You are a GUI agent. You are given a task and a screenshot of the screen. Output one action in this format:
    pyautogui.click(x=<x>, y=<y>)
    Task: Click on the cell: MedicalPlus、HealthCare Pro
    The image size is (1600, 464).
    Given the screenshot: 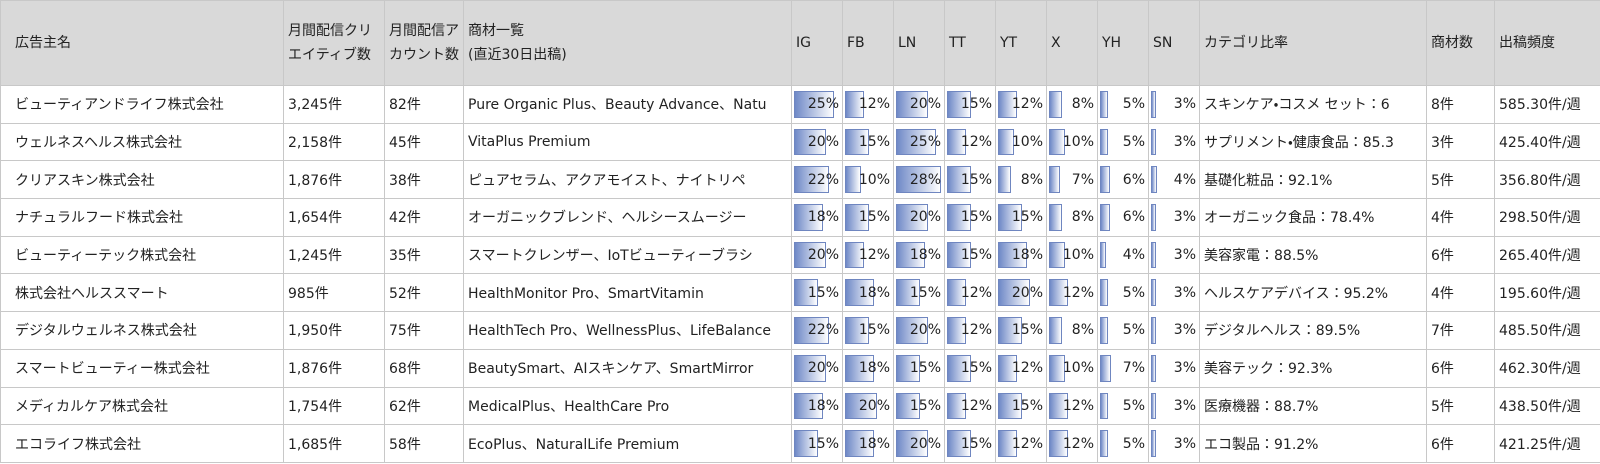 What is the action you would take?
    pyautogui.click(x=627, y=406)
    